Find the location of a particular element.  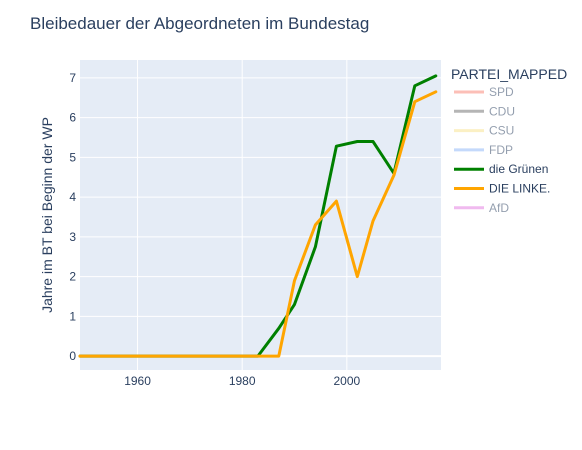

legend: SPD CDU CSU FDP die Grünen DIE LINKE. AfD is located at coordinates (502, 150).